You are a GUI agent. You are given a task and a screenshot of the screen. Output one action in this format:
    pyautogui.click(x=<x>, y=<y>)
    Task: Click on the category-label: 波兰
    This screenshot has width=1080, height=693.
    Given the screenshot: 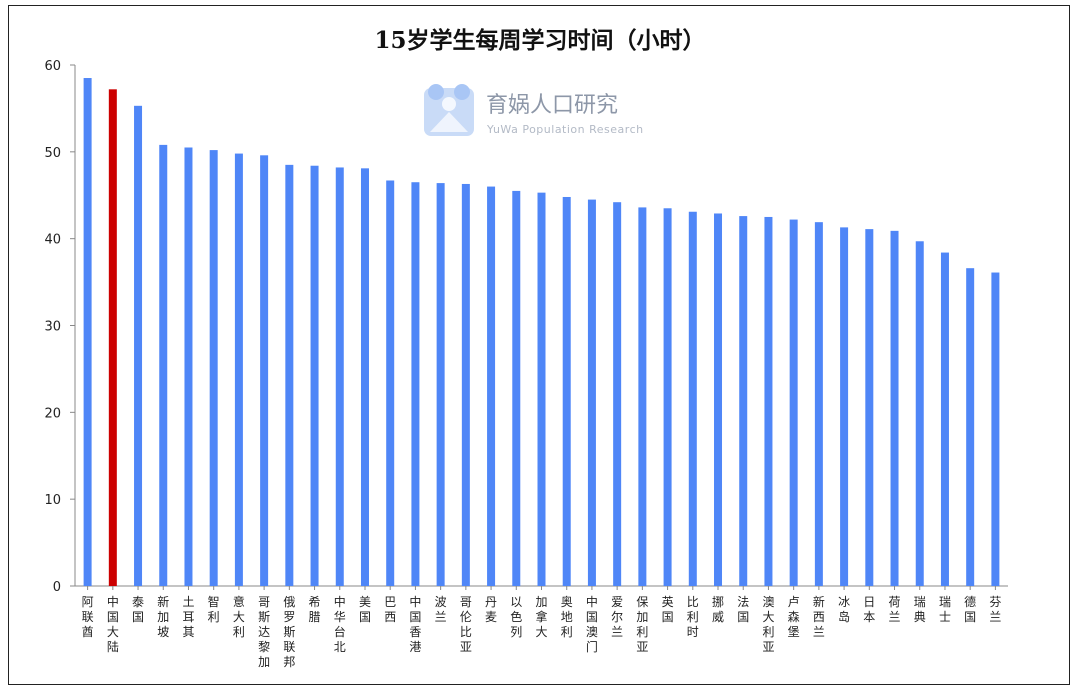 What is the action you would take?
    pyautogui.click(x=441, y=609)
    